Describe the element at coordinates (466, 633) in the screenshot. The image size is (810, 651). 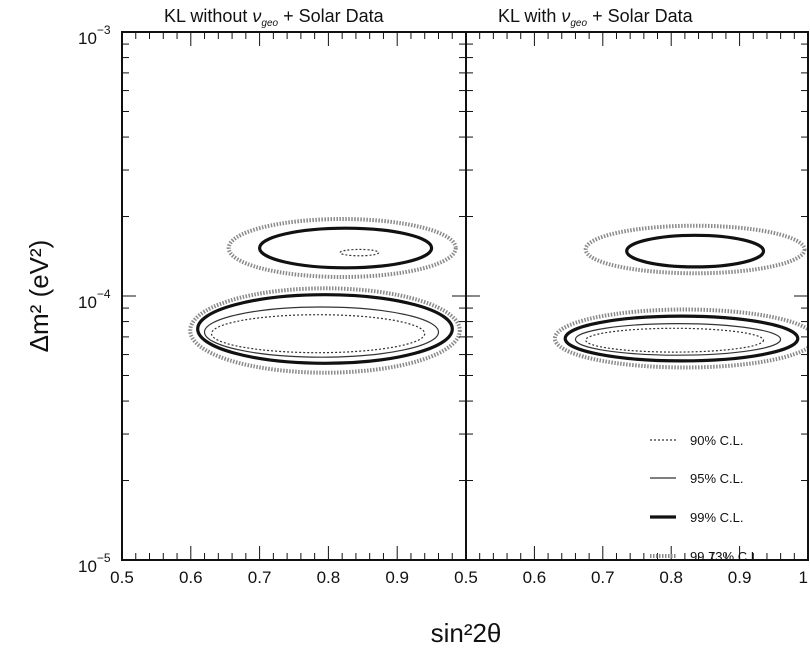
I see `x-axis-title: sin²2θ` at that location.